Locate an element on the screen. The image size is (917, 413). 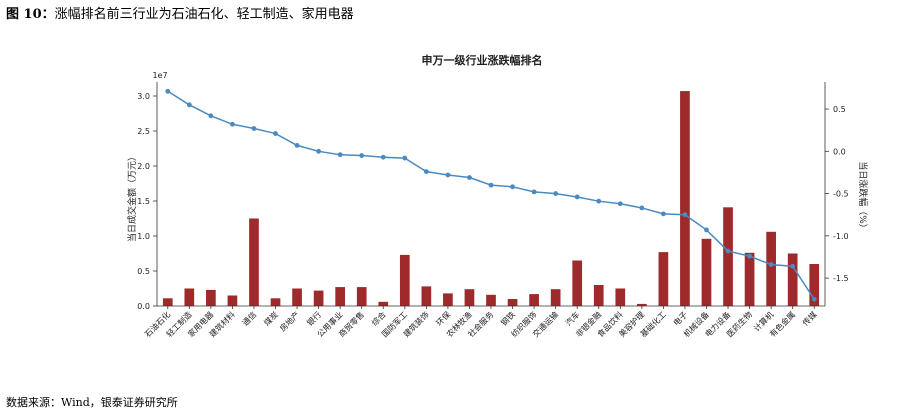
chart-title: 申万一级行业涨跌幅排名 is located at coordinates (482, 60).